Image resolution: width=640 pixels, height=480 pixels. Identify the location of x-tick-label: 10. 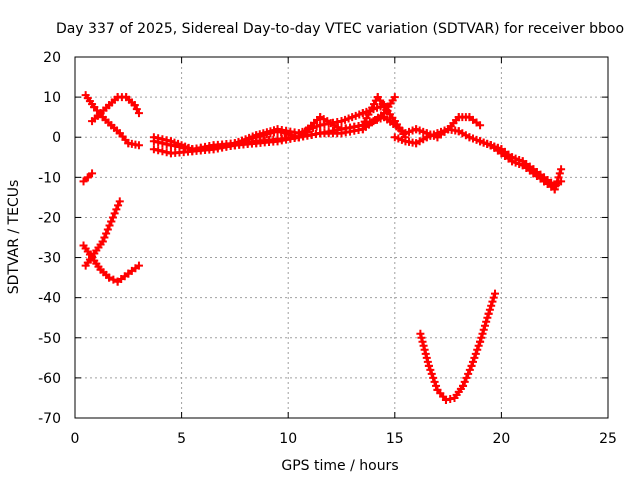
(288, 439).